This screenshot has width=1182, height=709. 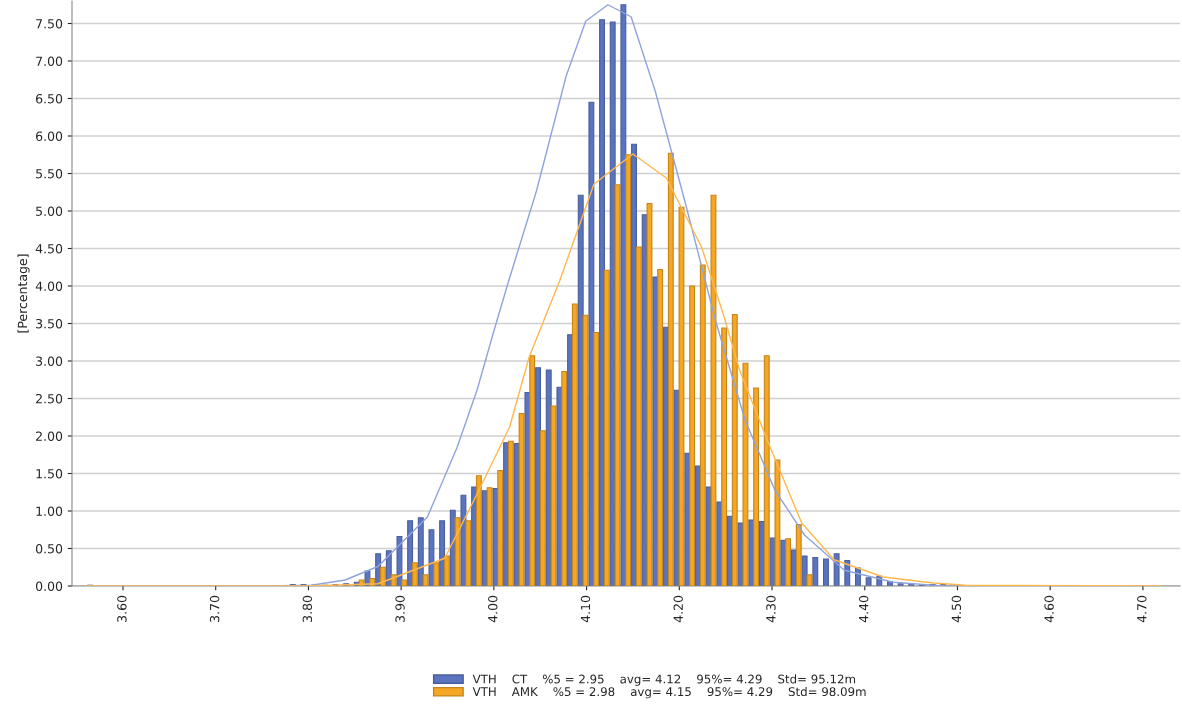 What do you see at coordinates (49, 361) in the screenshot?
I see `y-tick-label: 3.00` at bounding box center [49, 361].